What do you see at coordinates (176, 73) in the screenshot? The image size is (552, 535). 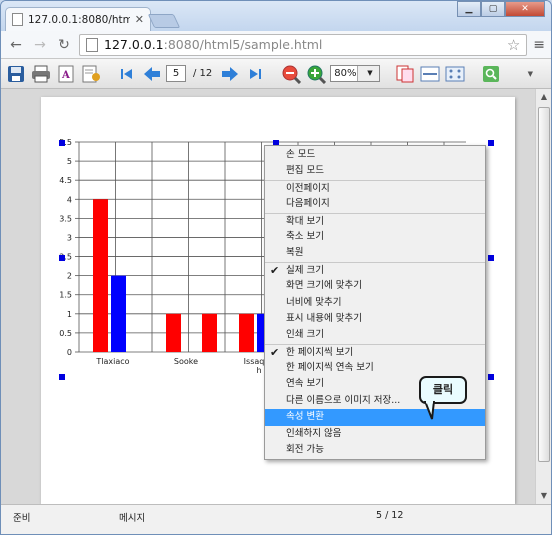 I see `page-number-input: 5` at bounding box center [176, 73].